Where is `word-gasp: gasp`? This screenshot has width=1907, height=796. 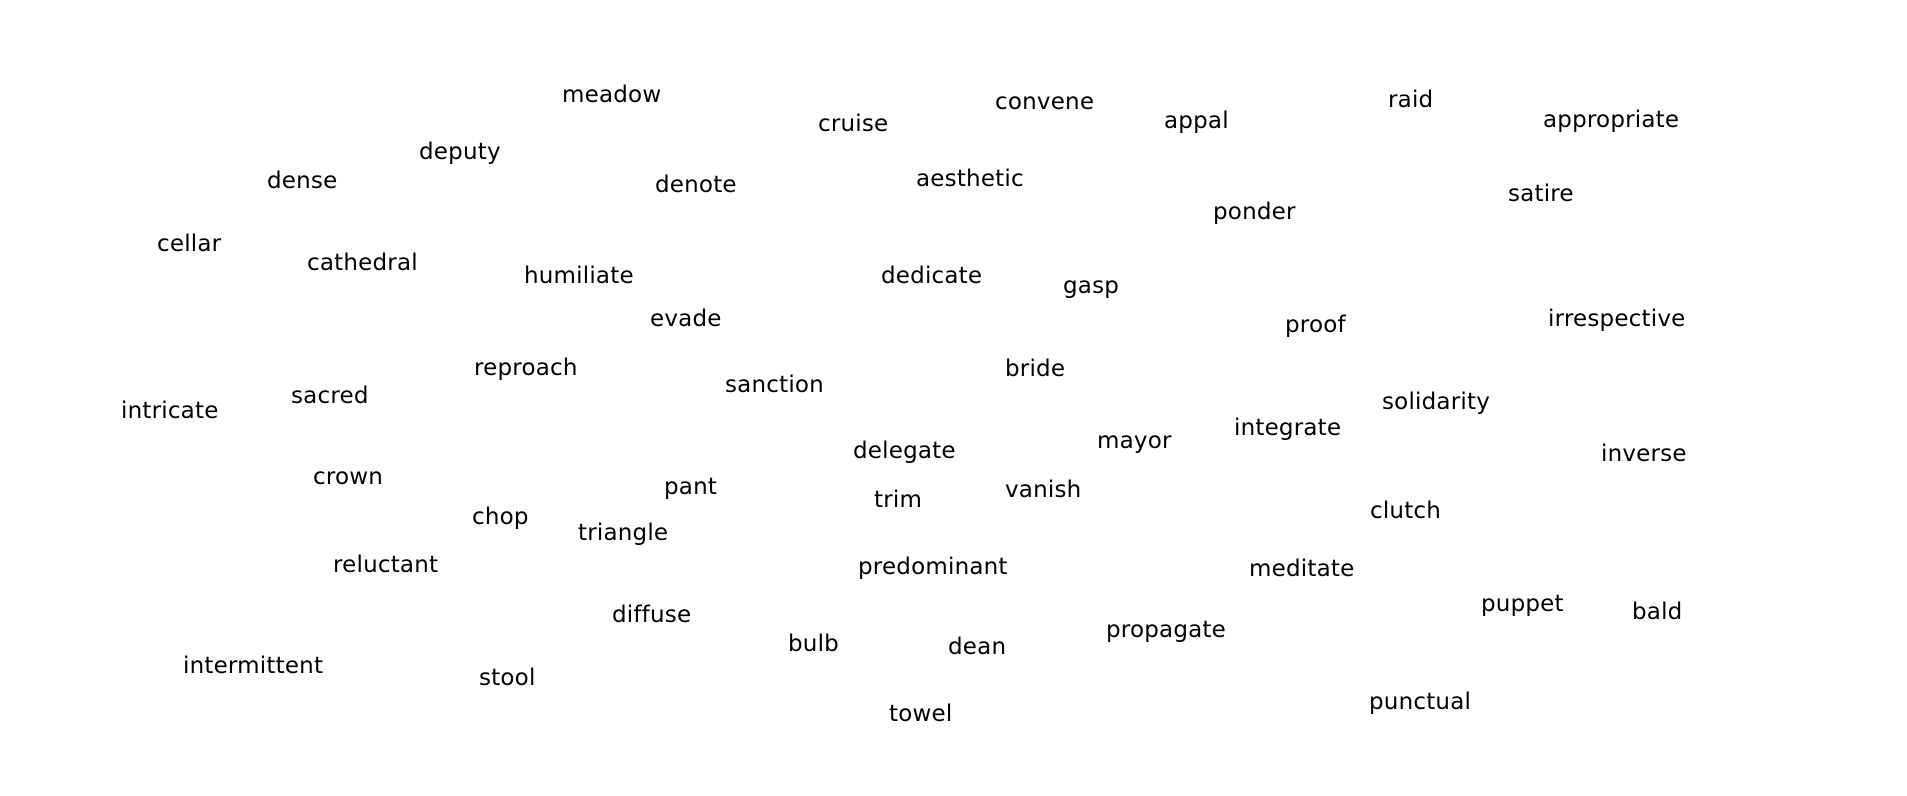 word-gasp: gasp is located at coordinates (1091, 286).